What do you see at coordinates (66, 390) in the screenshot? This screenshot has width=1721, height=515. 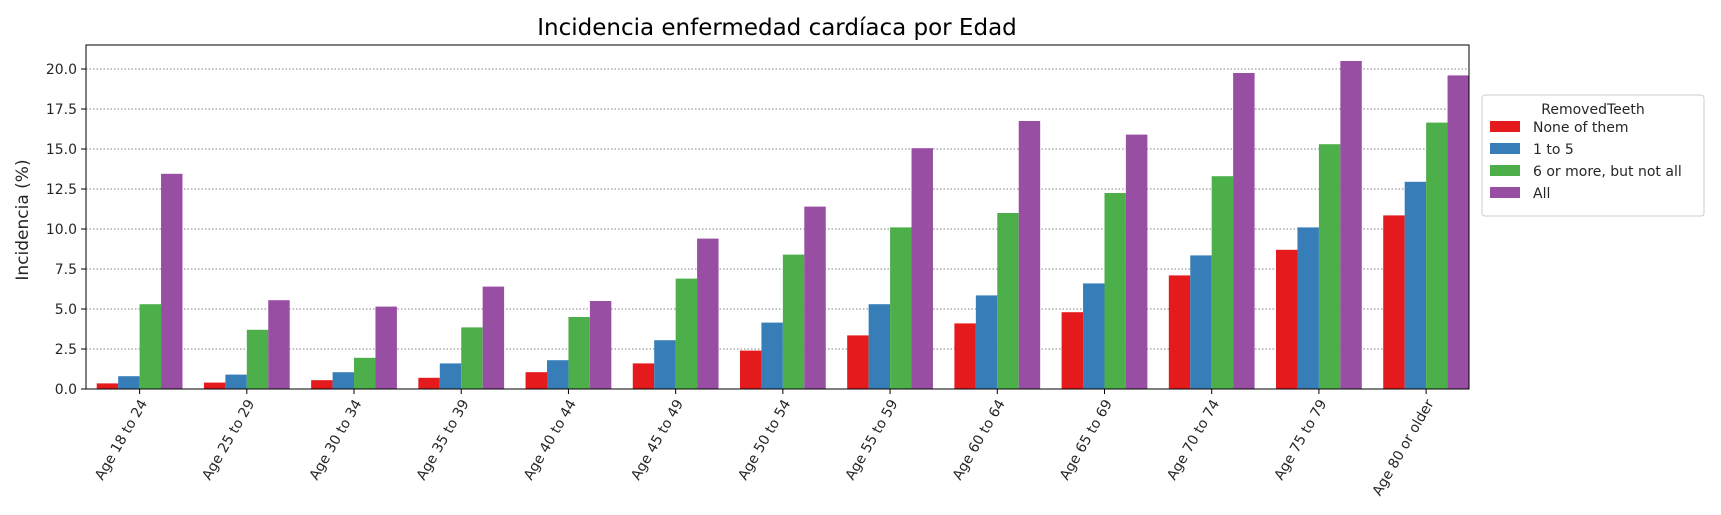 I see `y-tick-label: 0.0` at bounding box center [66, 390].